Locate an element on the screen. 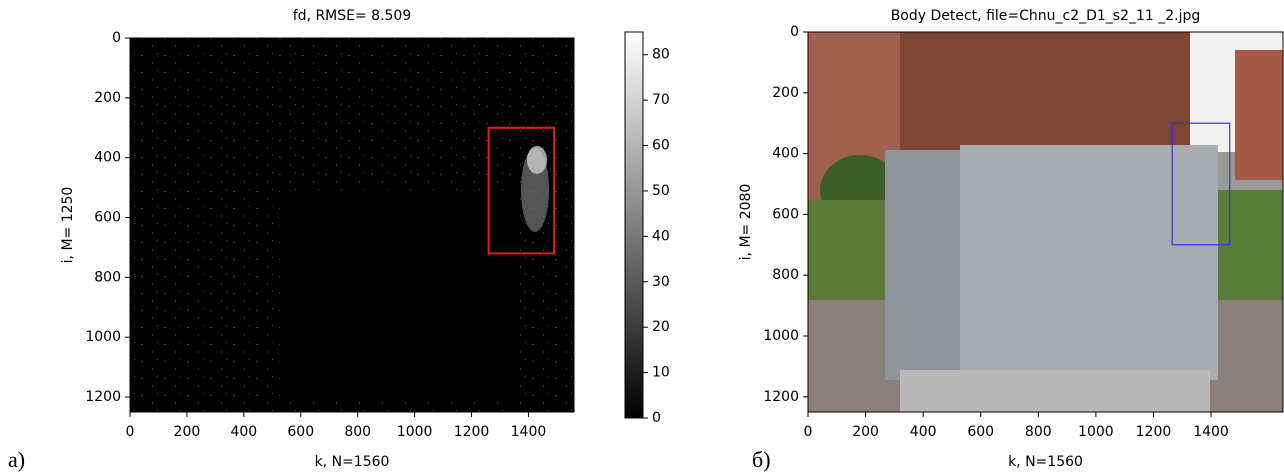  y-axis-label: i, M= 1250 is located at coordinates (68, 225).